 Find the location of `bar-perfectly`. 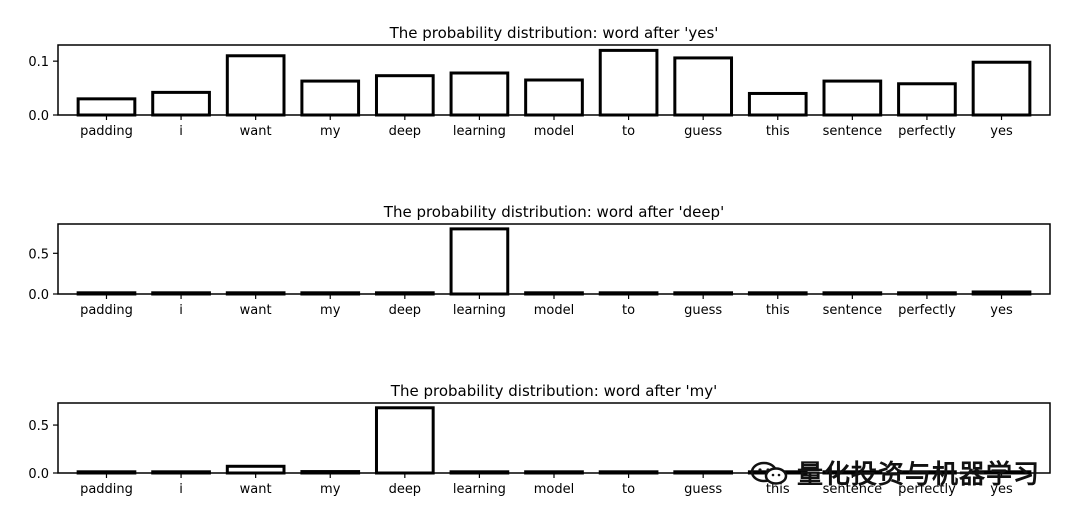

bar-perfectly is located at coordinates (927, 99).